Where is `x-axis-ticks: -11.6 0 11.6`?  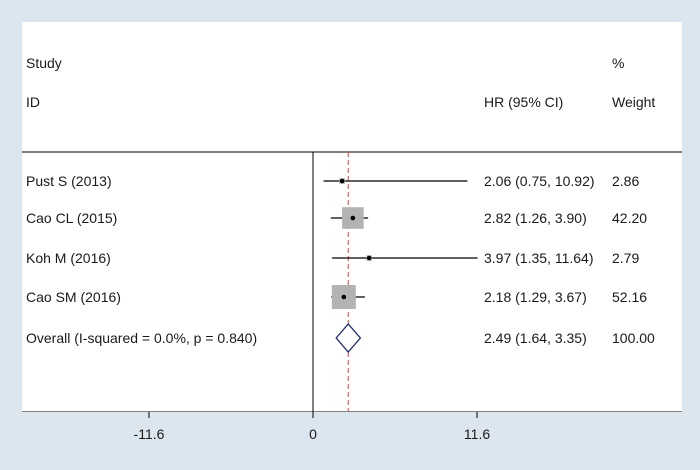
x-axis-ticks: -11.6 0 11.6 is located at coordinates (312, 427).